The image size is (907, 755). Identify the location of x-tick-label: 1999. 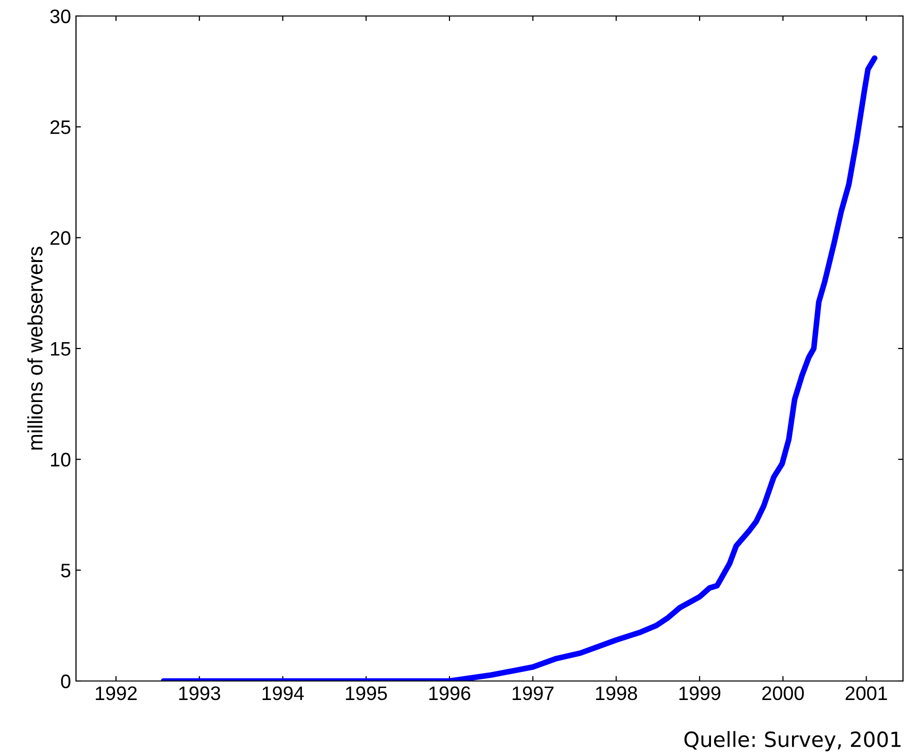
(699, 693).